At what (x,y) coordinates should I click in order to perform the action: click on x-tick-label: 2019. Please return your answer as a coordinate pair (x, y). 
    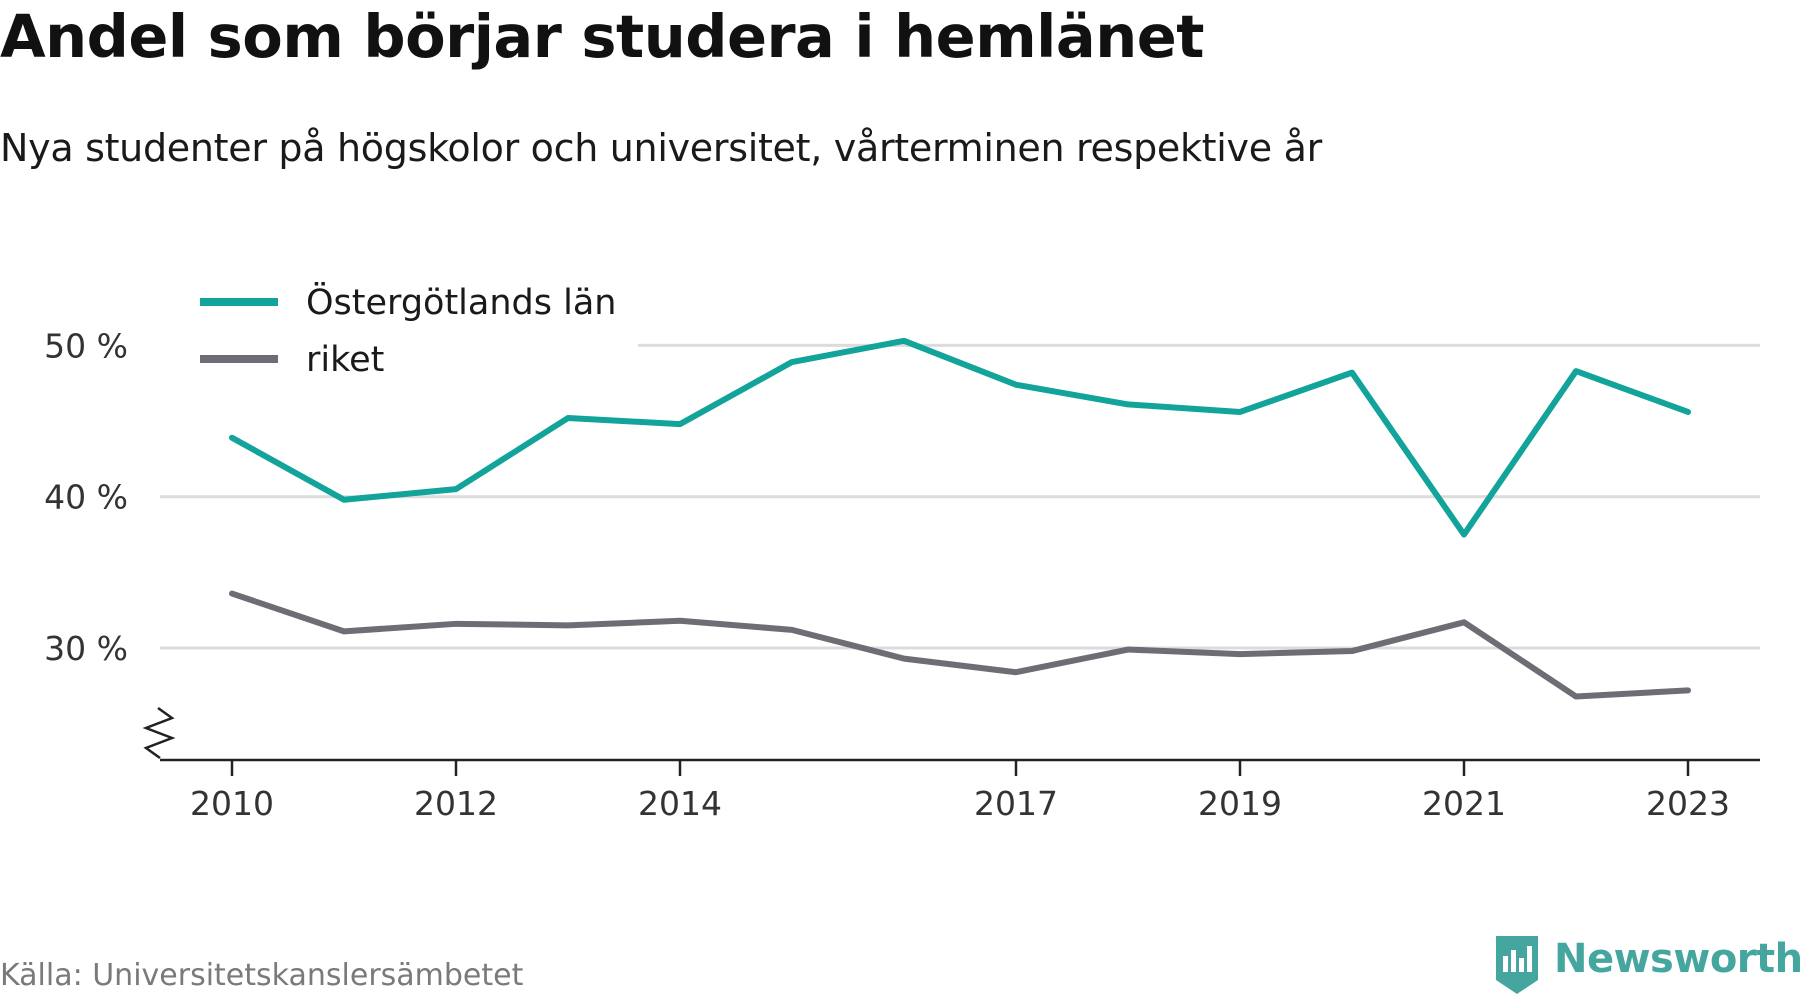
    Looking at the image, I should click on (1240, 803).